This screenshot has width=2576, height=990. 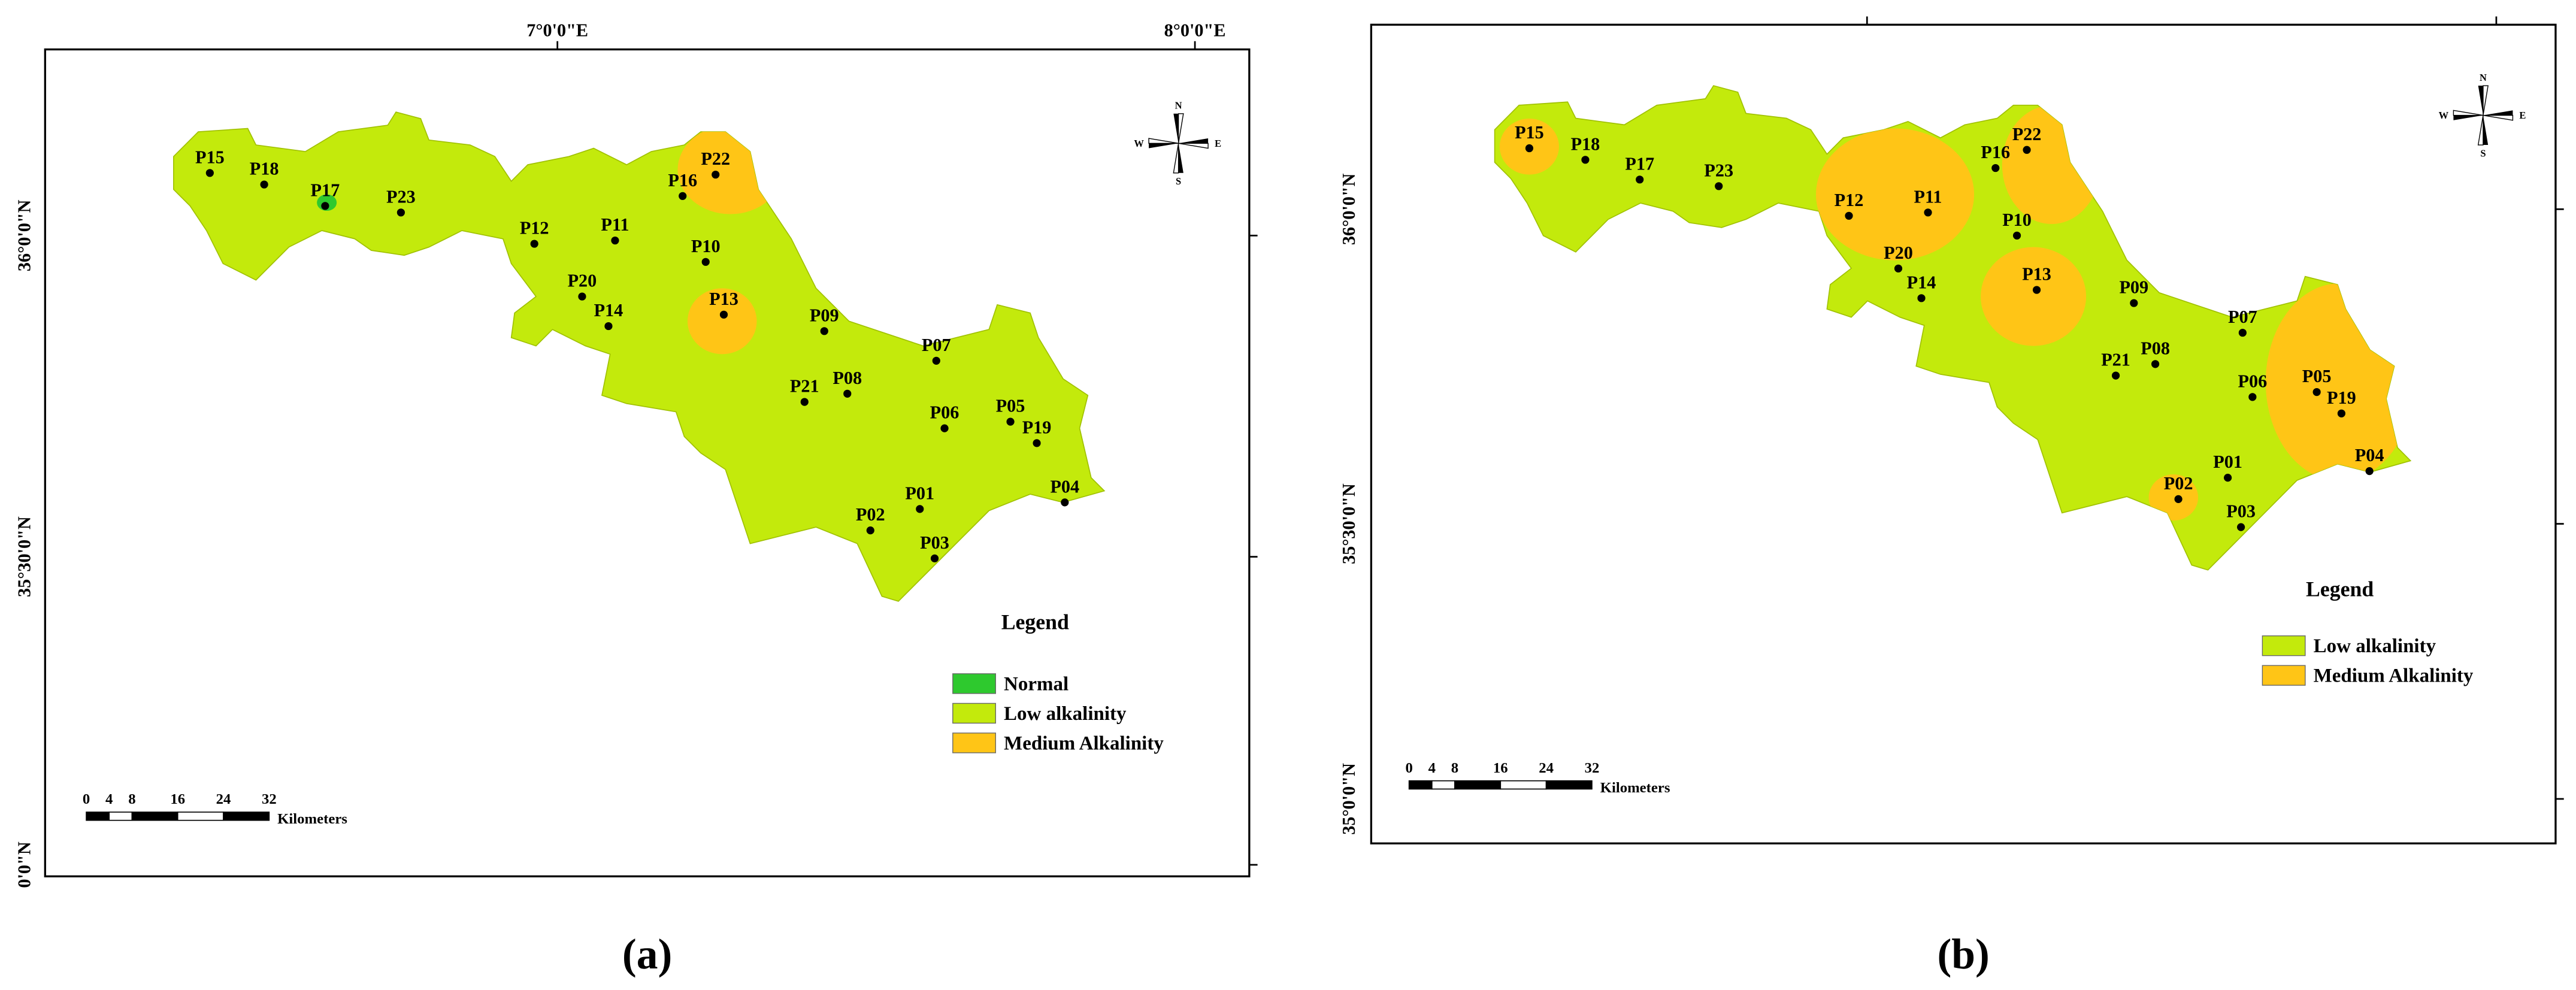 What do you see at coordinates (1895, 194) in the screenshot?
I see `alkalinity-zone` at bounding box center [1895, 194].